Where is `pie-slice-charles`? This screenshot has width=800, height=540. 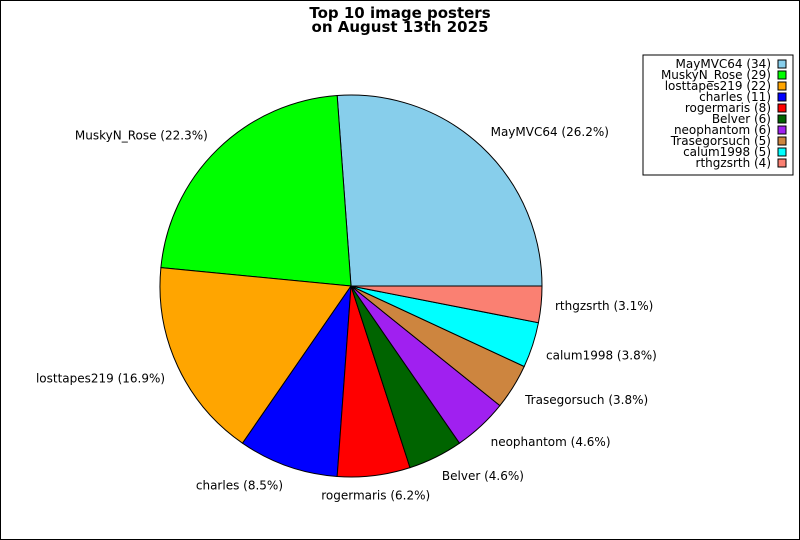 pie-slice-charles is located at coordinates (296, 381).